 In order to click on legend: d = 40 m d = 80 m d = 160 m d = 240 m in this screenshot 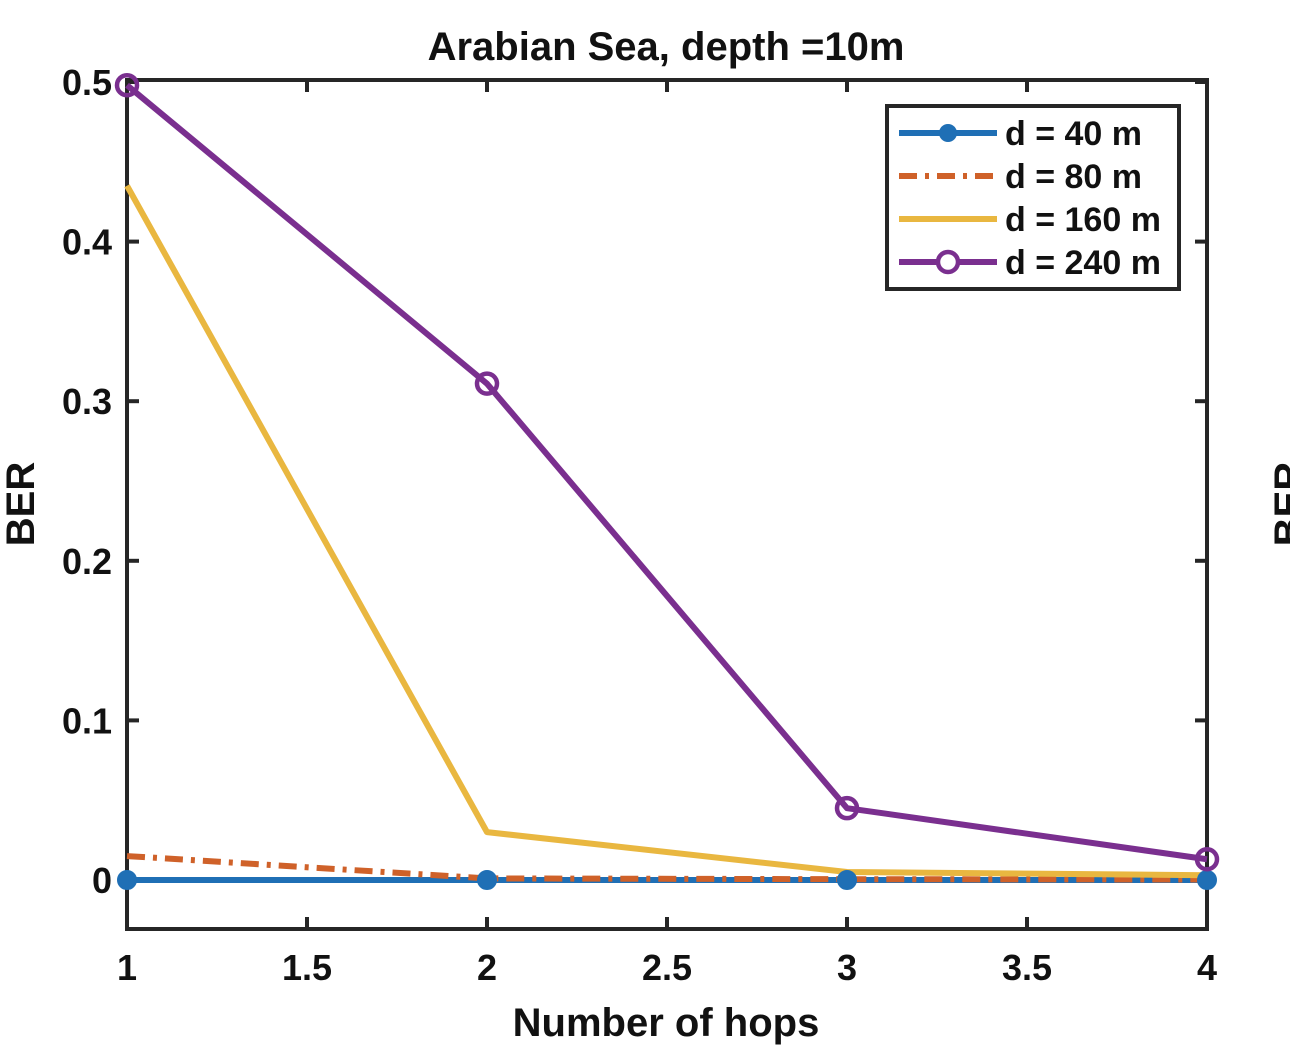, I will do `click(1033, 197)`.